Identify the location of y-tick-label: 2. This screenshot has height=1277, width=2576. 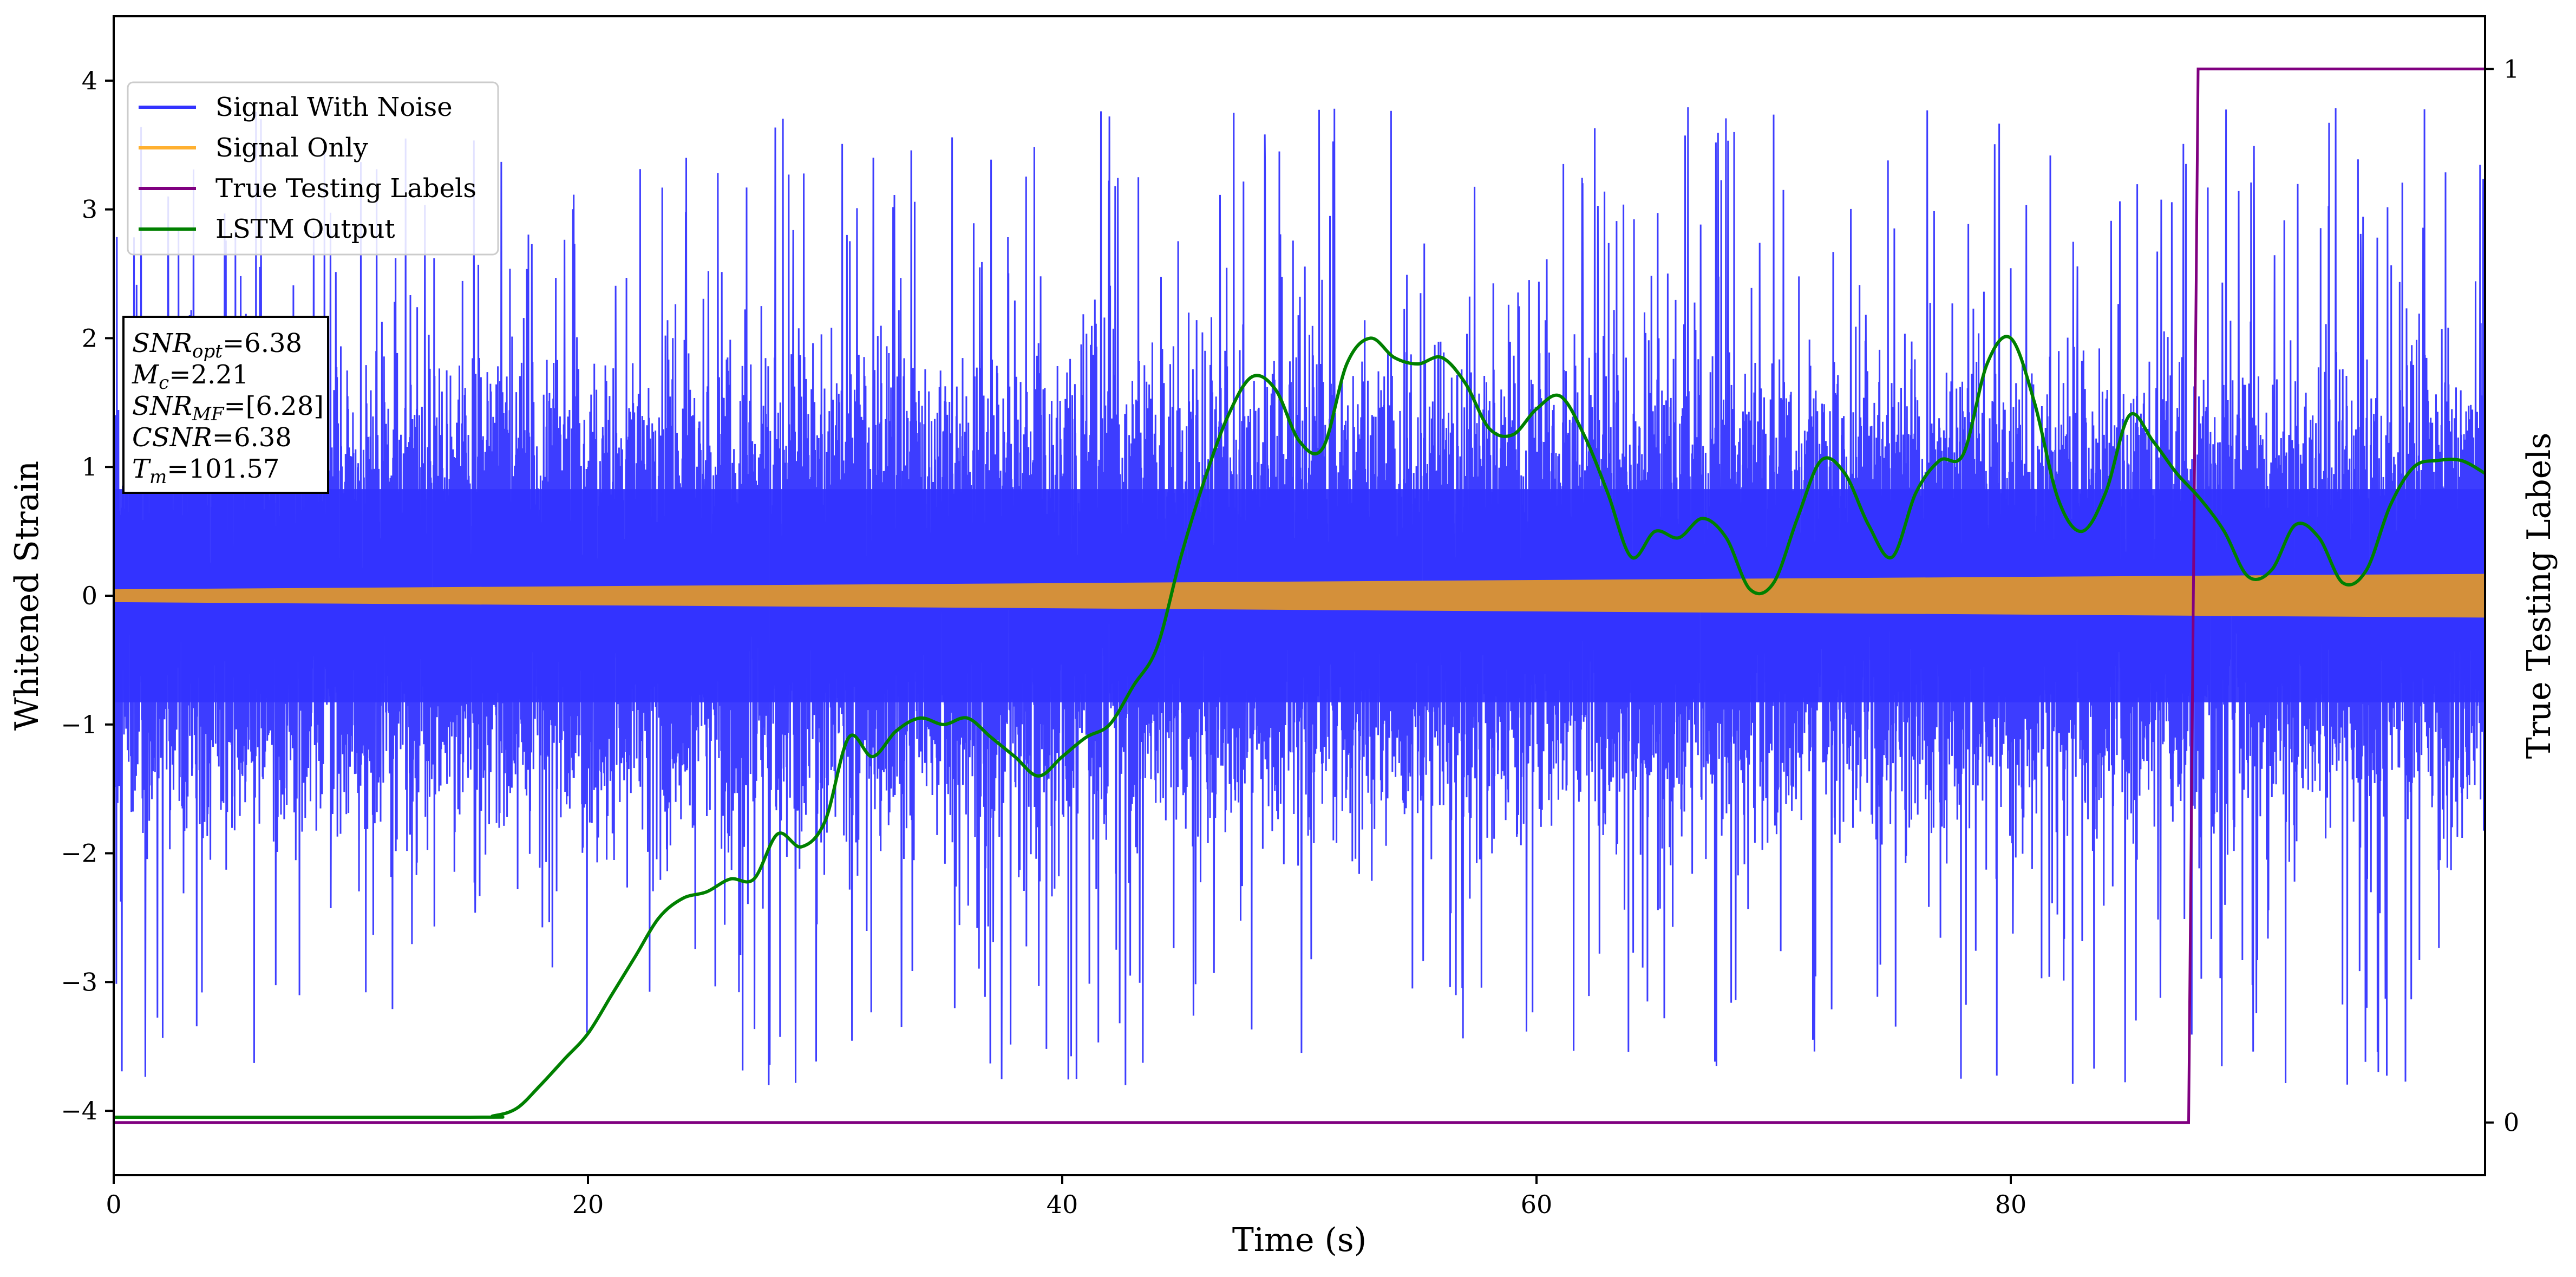
(90, 338).